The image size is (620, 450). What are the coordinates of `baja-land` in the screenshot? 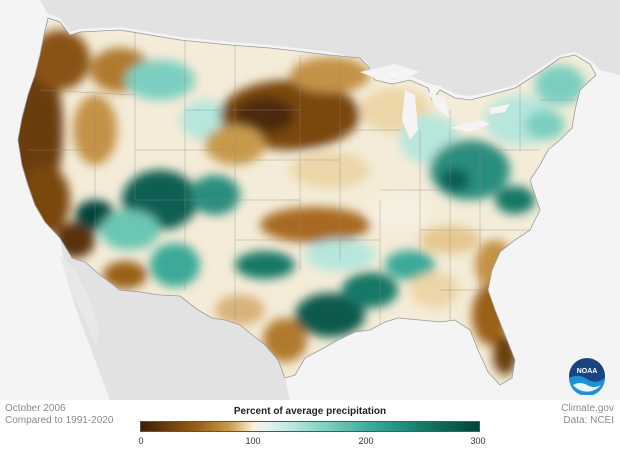 It's located at (80, 300).